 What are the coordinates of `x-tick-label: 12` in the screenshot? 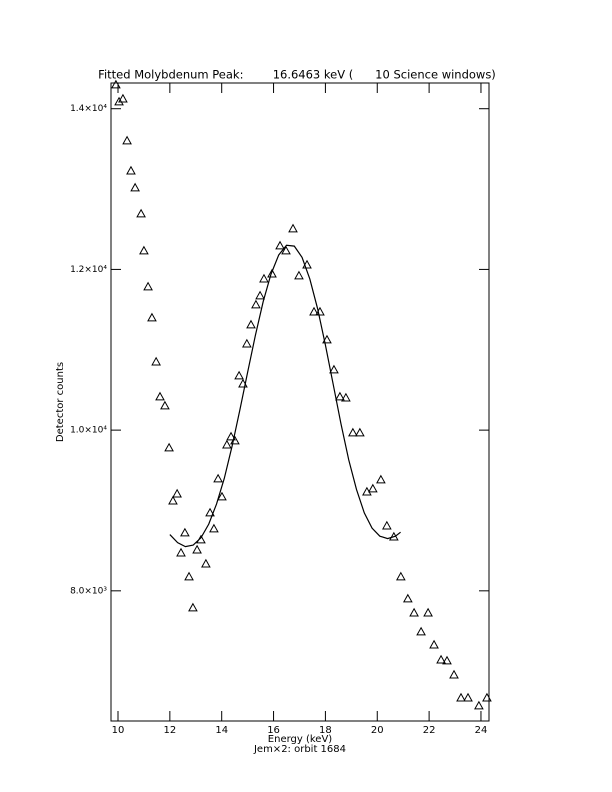 It's located at (169, 730).